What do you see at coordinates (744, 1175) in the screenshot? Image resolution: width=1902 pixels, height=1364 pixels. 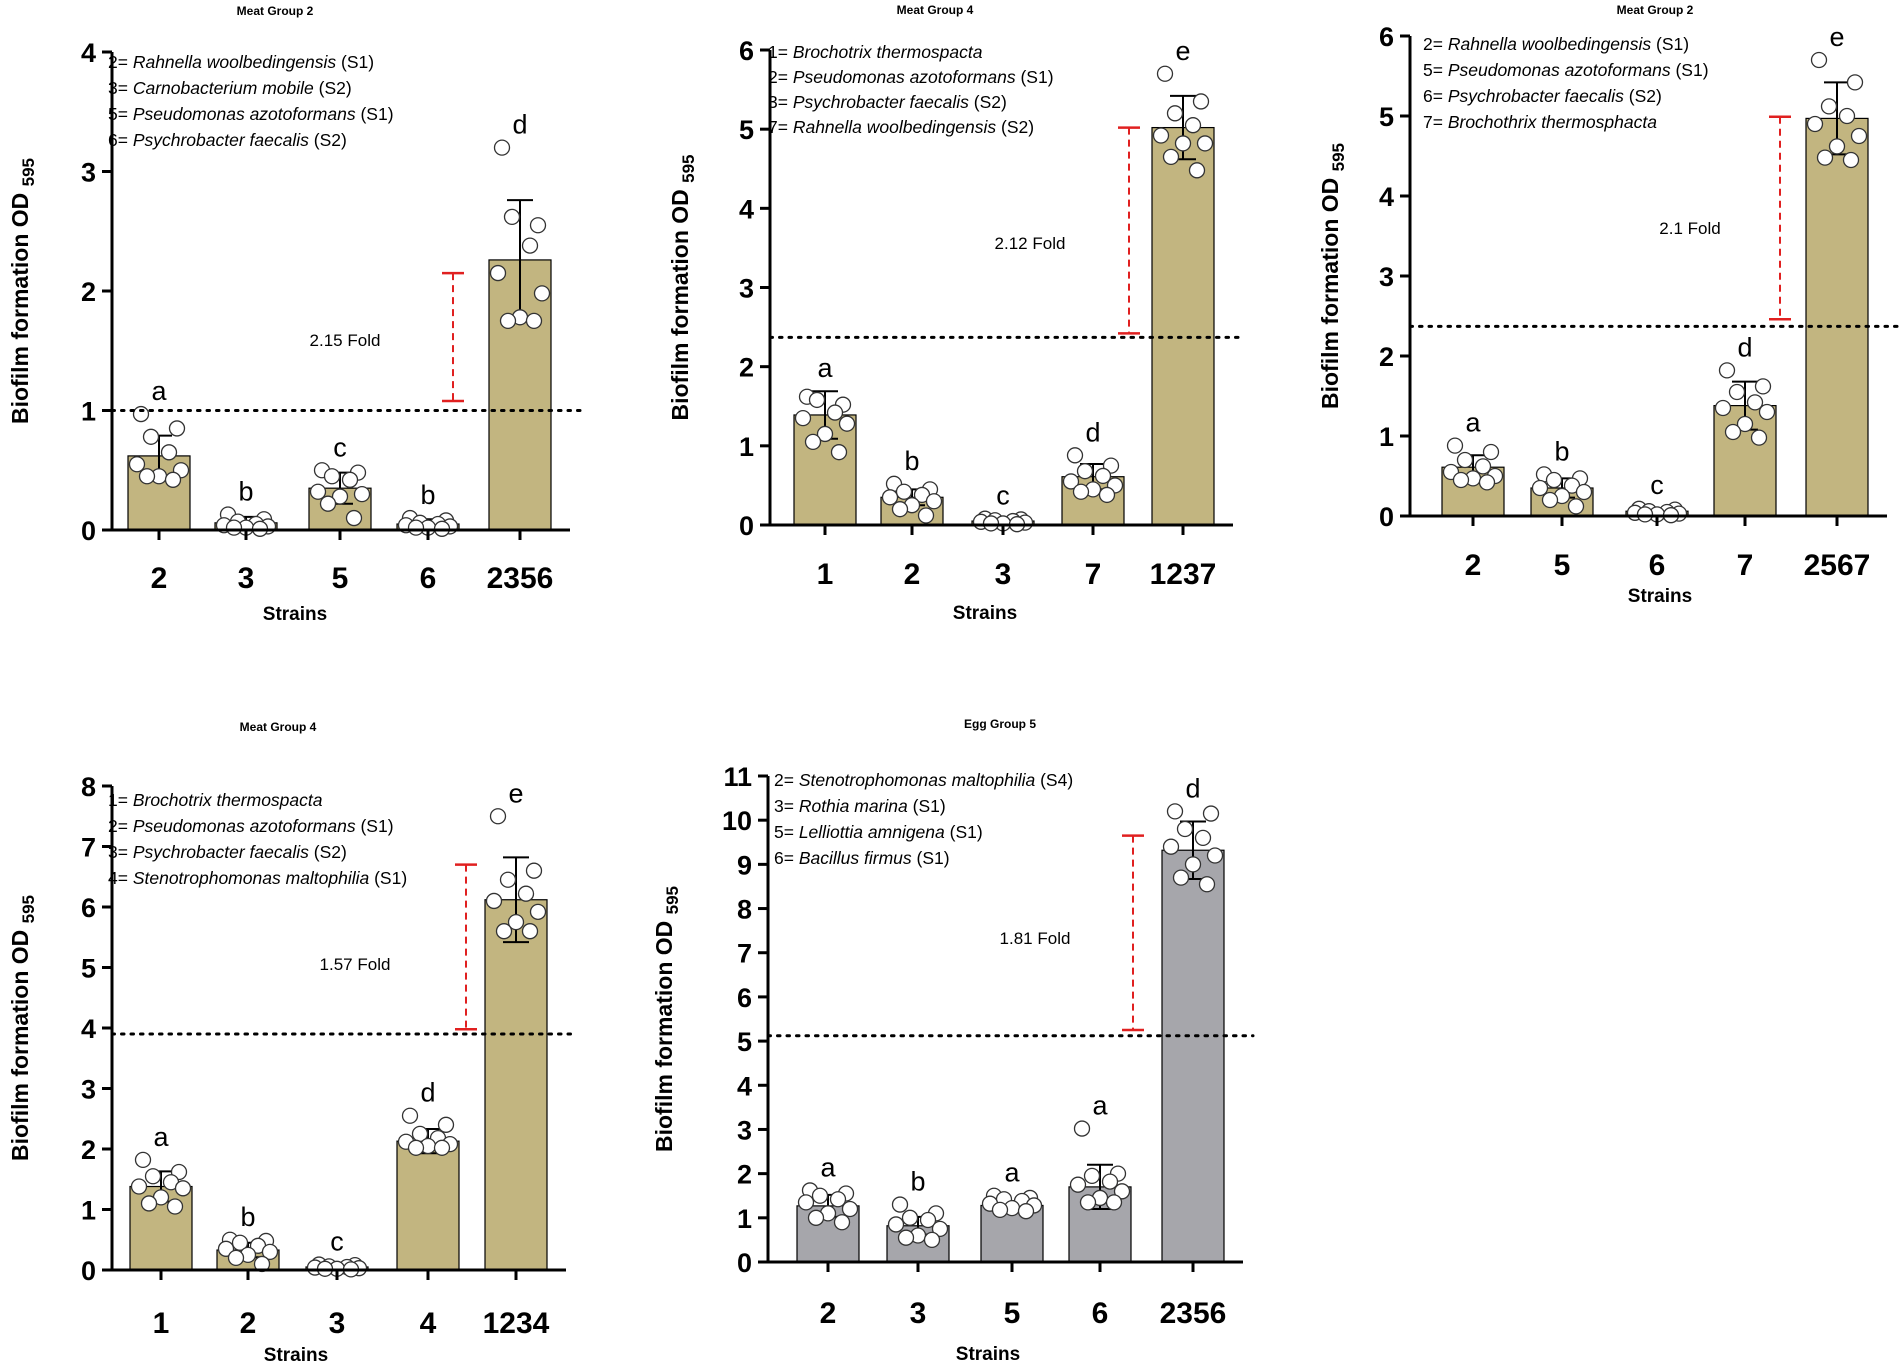 I see `y-tick-label: 2` at bounding box center [744, 1175].